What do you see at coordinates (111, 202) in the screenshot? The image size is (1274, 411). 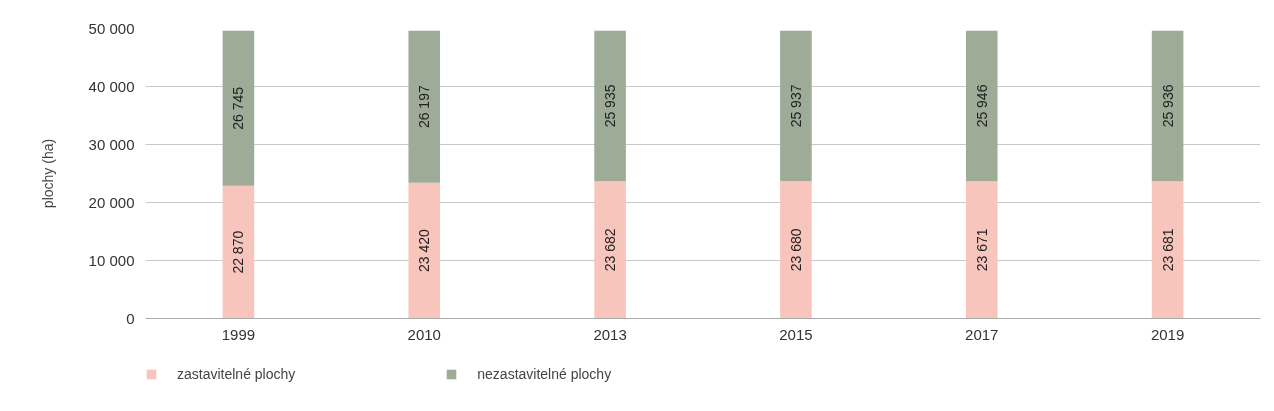 I see `y-tick-label: 20 000` at bounding box center [111, 202].